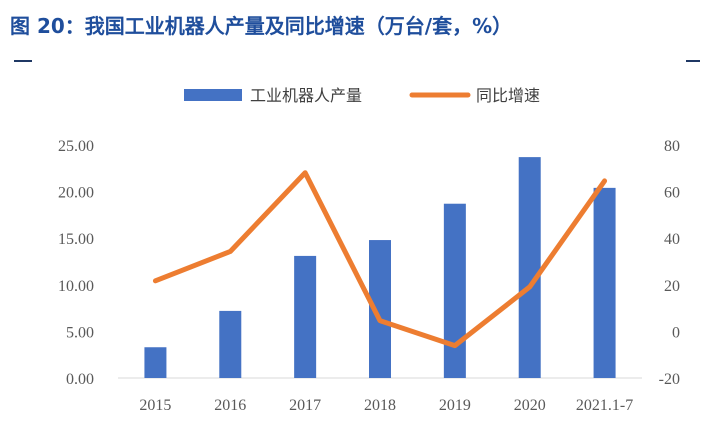  What do you see at coordinates (213, 95) in the screenshot?
I see `legend-bar-swatch` at bounding box center [213, 95].